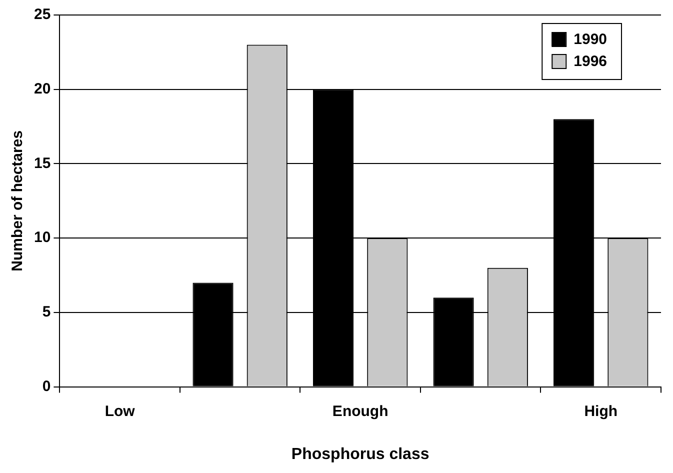 The width and height of the screenshot is (673, 473). What do you see at coordinates (42, 163) in the screenshot?
I see `y-tick-label: 15` at bounding box center [42, 163].